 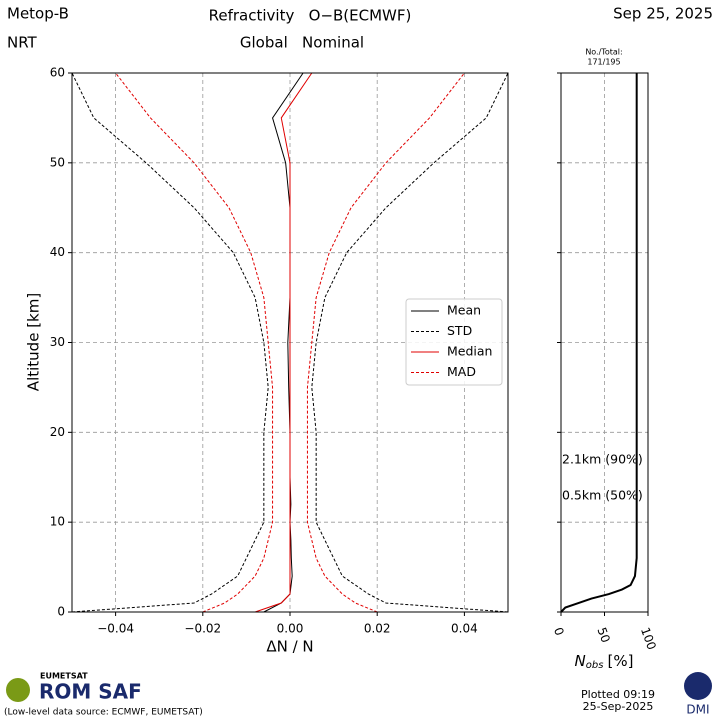 I want to click on mode: NRT, so click(x=22, y=43).